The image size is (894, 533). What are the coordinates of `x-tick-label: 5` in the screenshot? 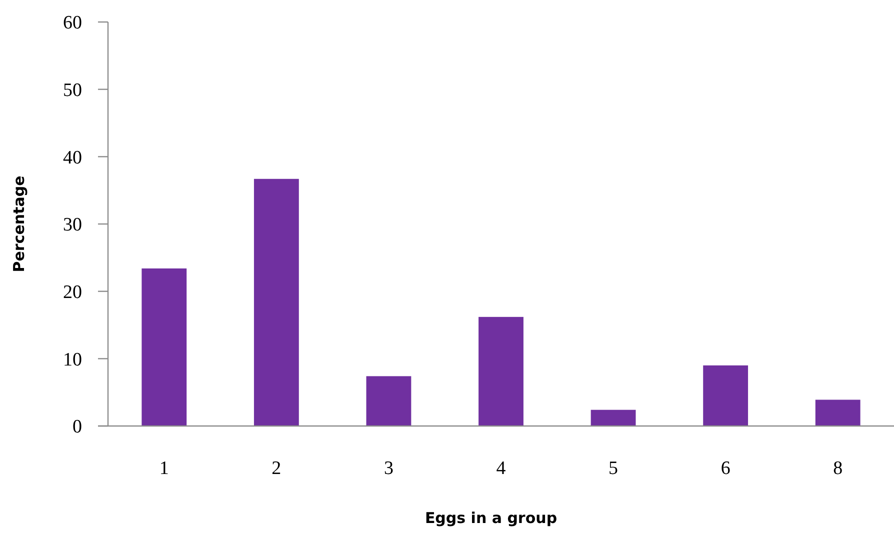 It's located at (613, 468).